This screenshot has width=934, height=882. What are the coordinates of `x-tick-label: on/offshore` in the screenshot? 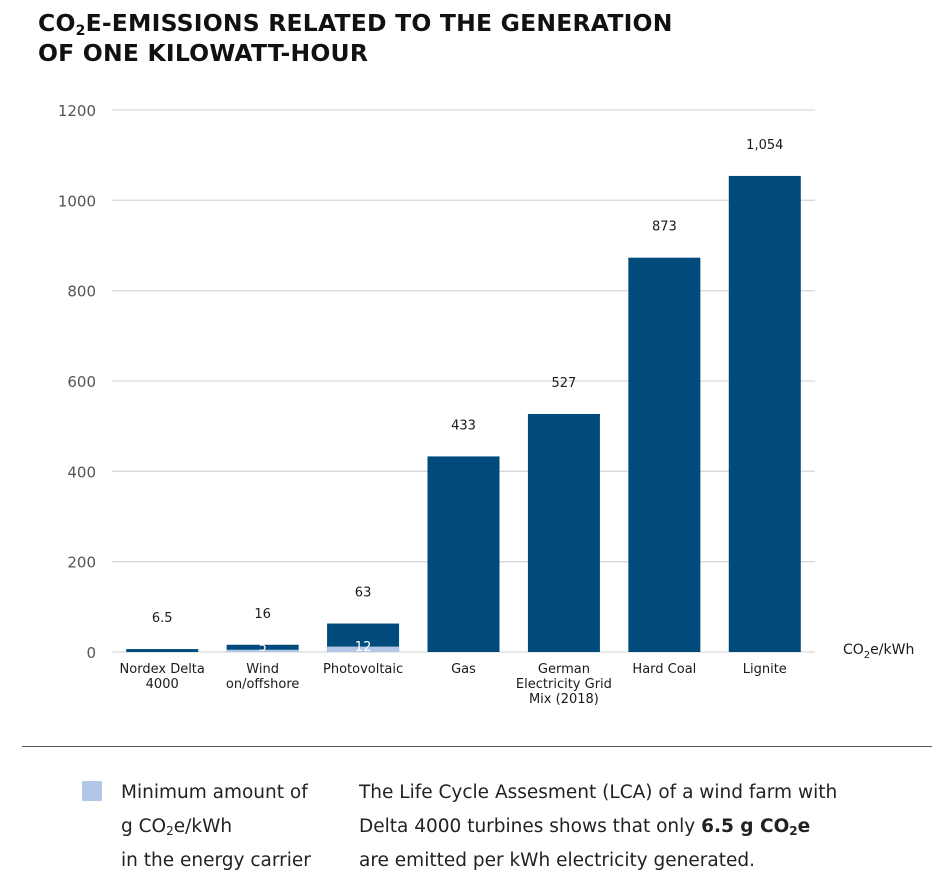 It's located at (263, 684).